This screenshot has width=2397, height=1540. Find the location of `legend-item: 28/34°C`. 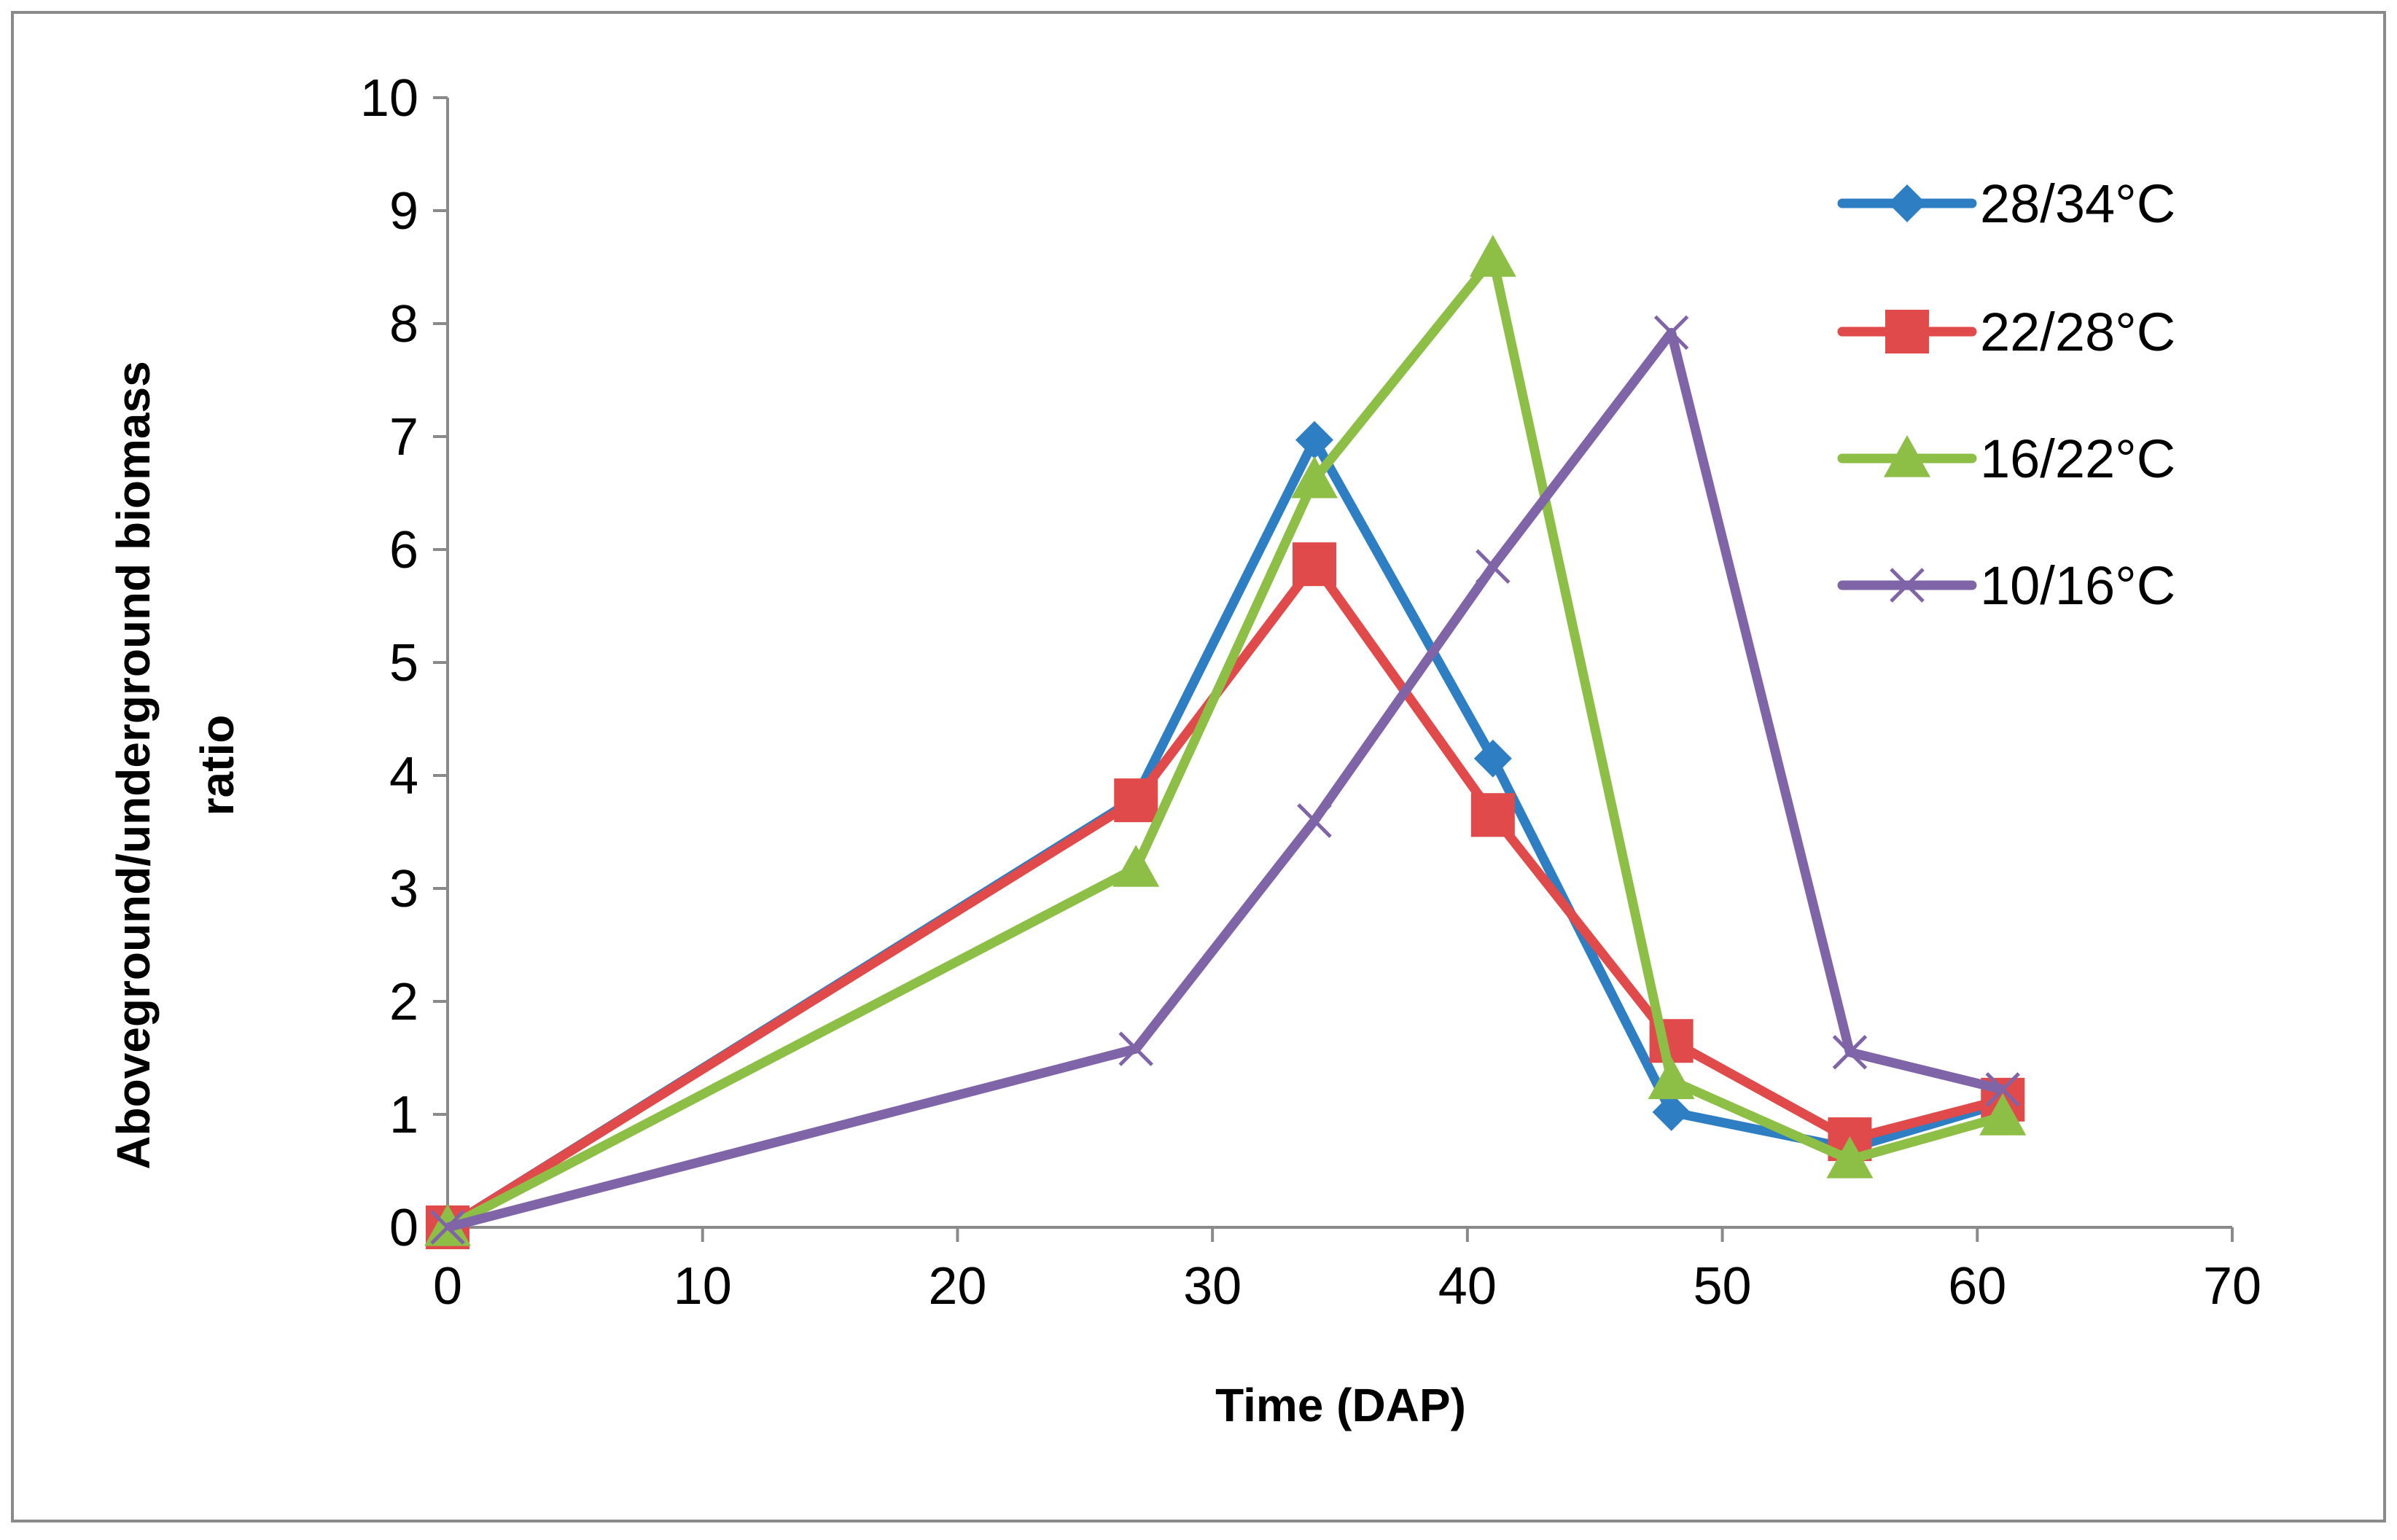

legend-item: 28/34°C is located at coordinates (2006, 203).